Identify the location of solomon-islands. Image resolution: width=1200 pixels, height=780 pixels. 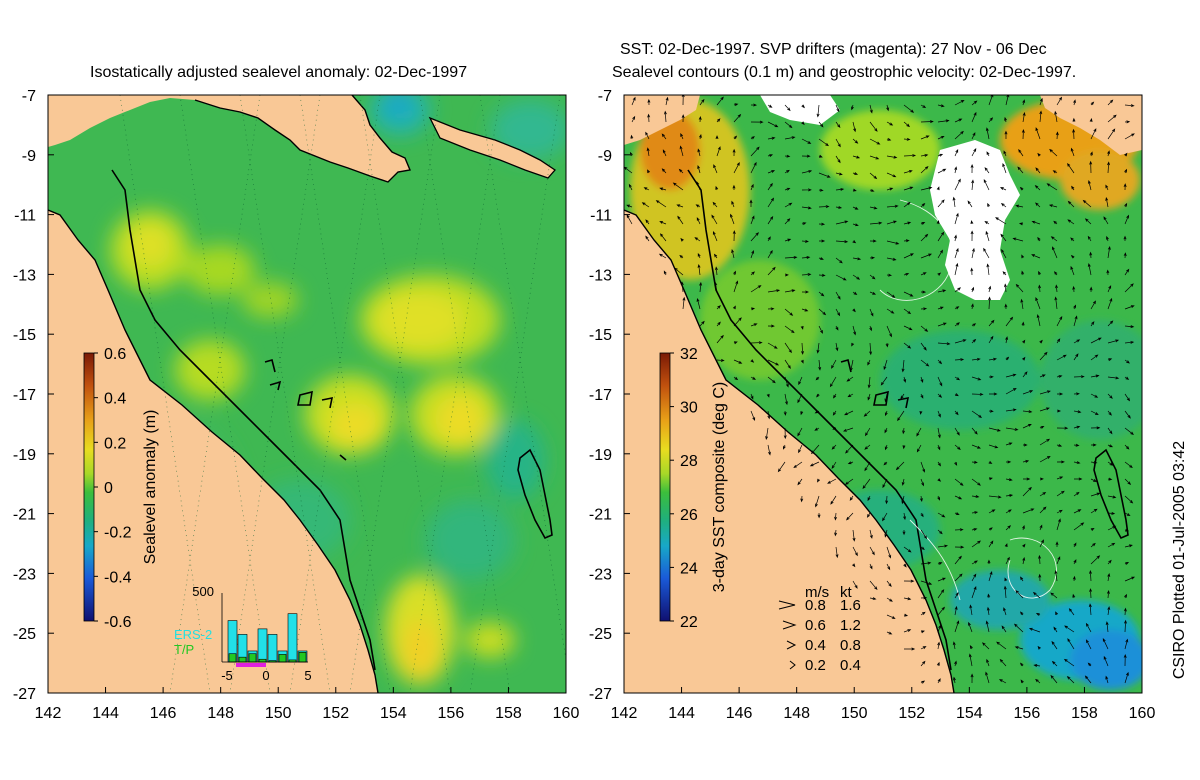
(492, 147).